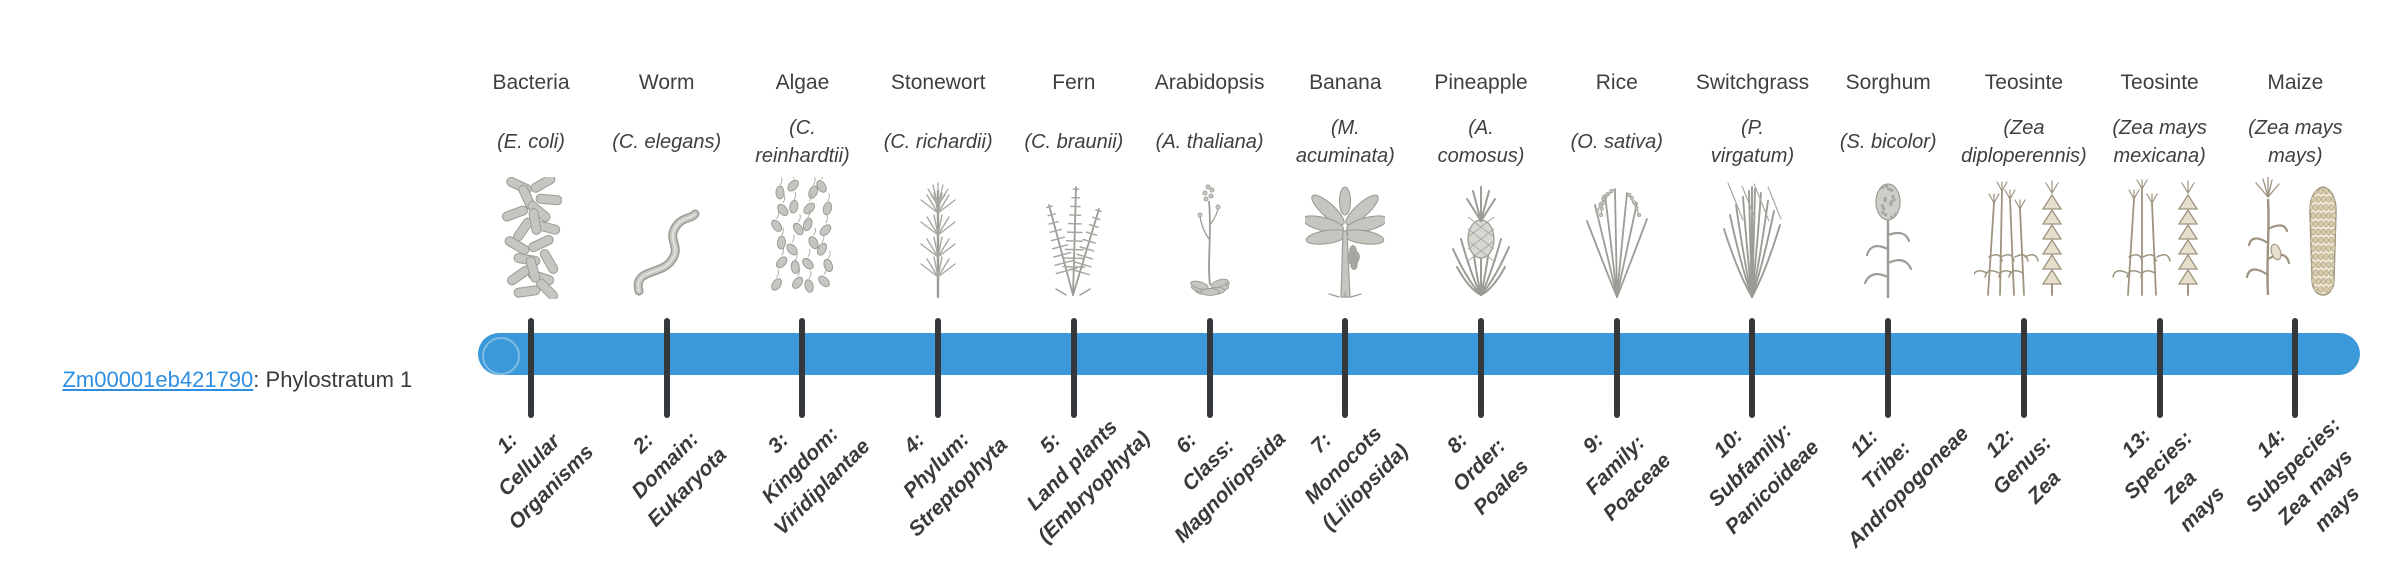 This screenshot has height=580, width=2400. What do you see at coordinates (802, 82) in the screenshot?
I see `organism-name: Algae` at bounding box center [802, 82].